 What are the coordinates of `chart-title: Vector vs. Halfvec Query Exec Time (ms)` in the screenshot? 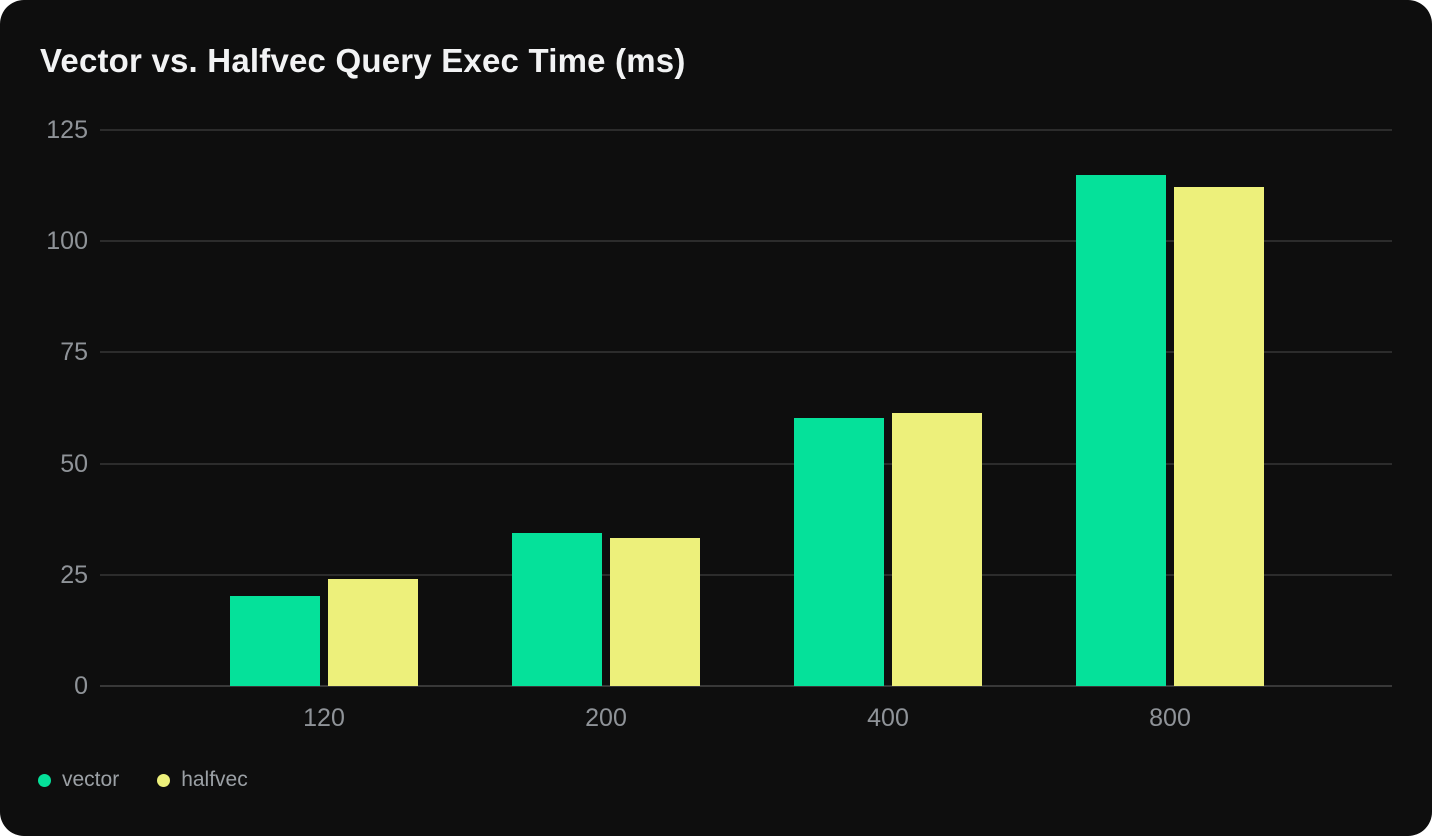 It's located at (363, 60).